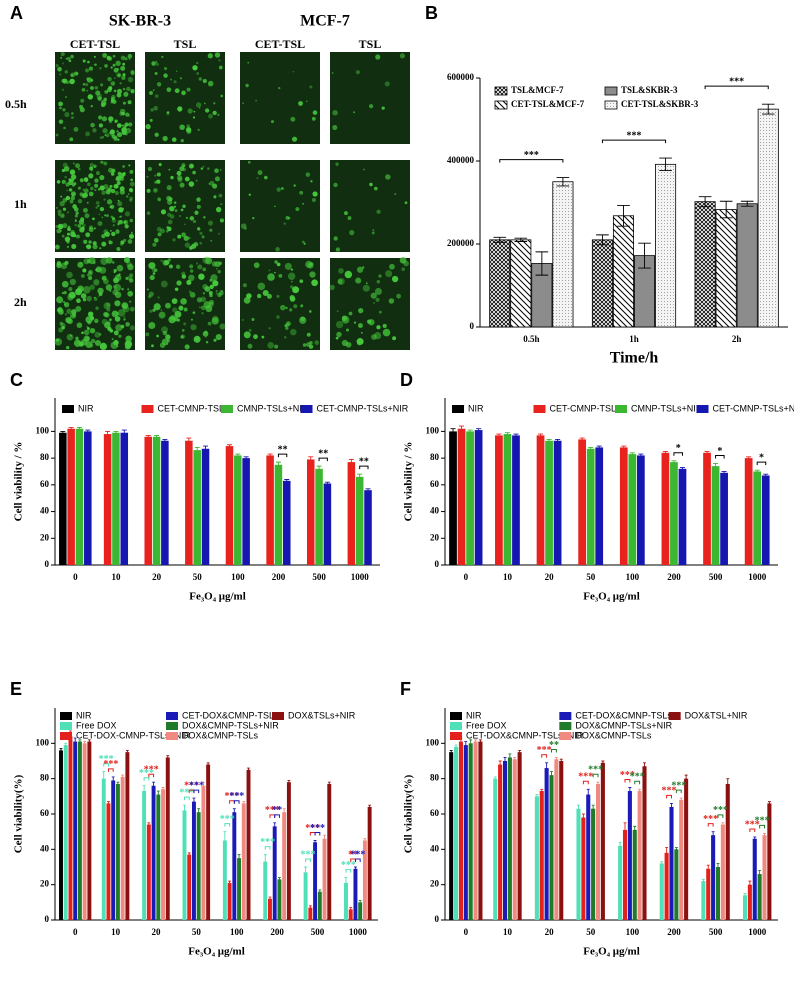 The width and height of the screenshot is (794, 991). I want to click on legend-label: CET-TSL&MCF-7, so click(548, 104).